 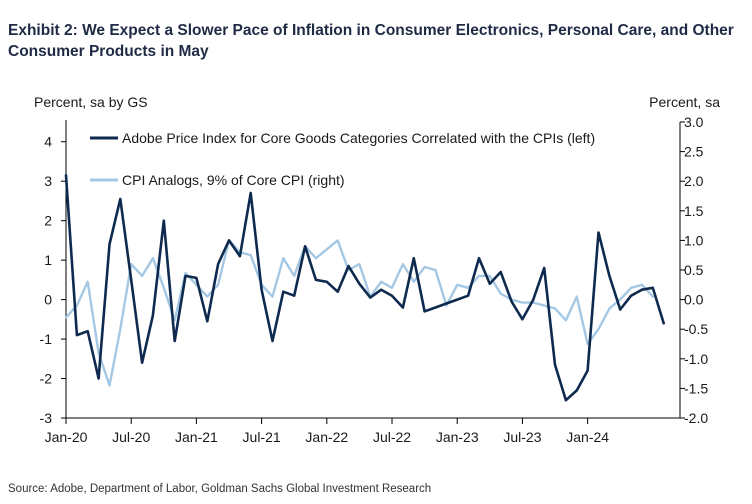 I want to click on right-tick-label: 1.5, so click(x=694, y=211).